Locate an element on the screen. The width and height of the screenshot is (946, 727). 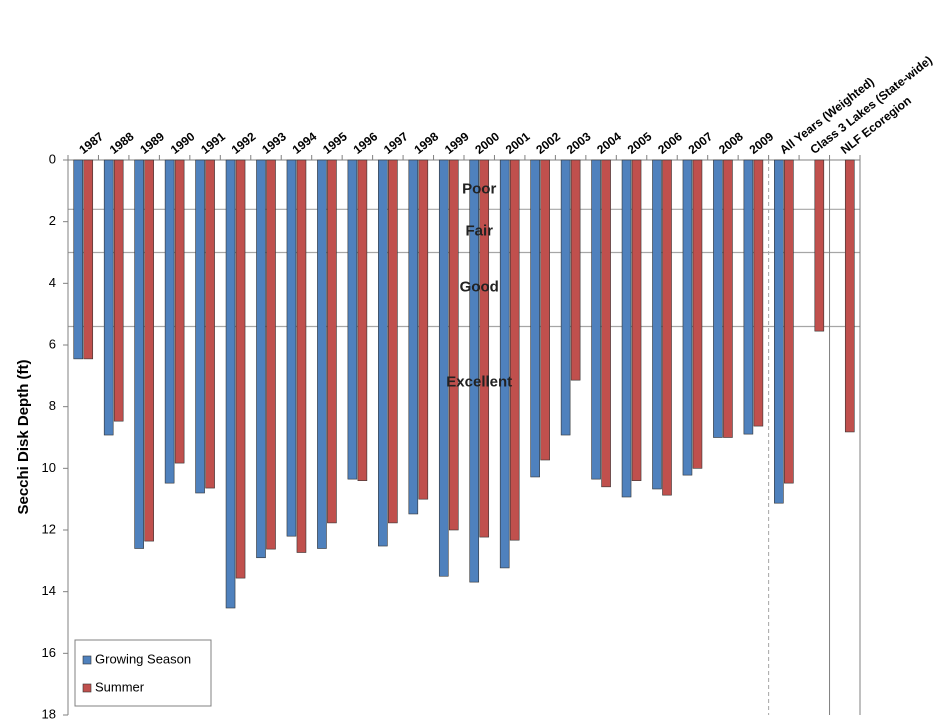
x-tick-label: 1995 is located at coordinates (335, 143).